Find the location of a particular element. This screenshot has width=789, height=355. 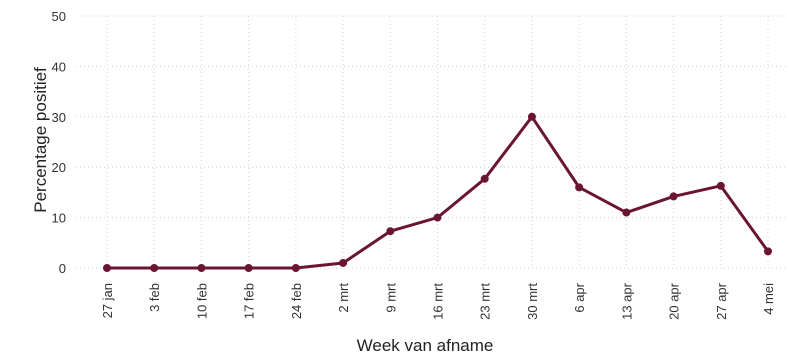

x-tick-label: 4 mei is located at coordinates (768, 299).